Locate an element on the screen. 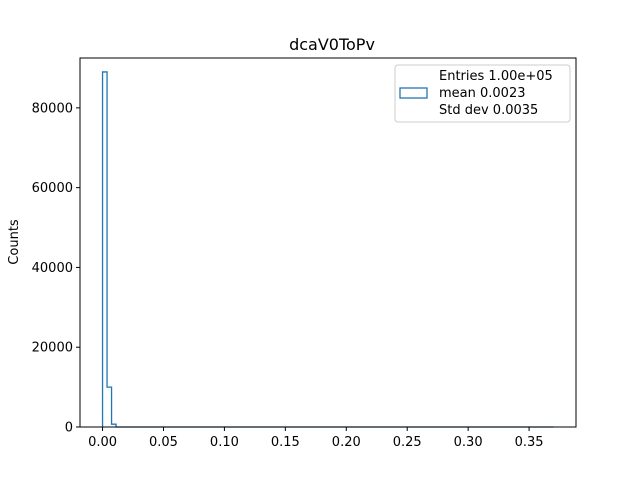  chart-title: dcaV0ToPv is located at coordinates (332, 44).